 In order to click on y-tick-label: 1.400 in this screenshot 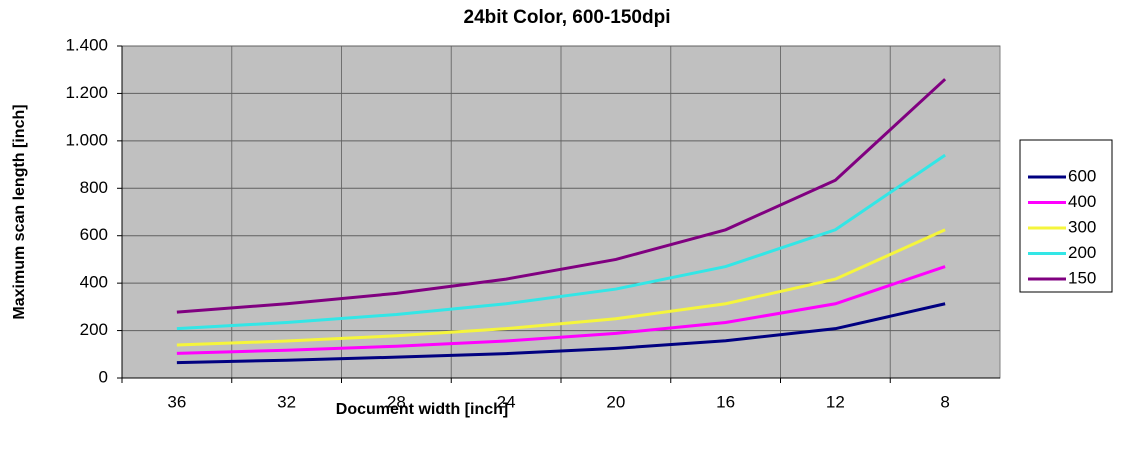, I will do `click(86, 44)`.